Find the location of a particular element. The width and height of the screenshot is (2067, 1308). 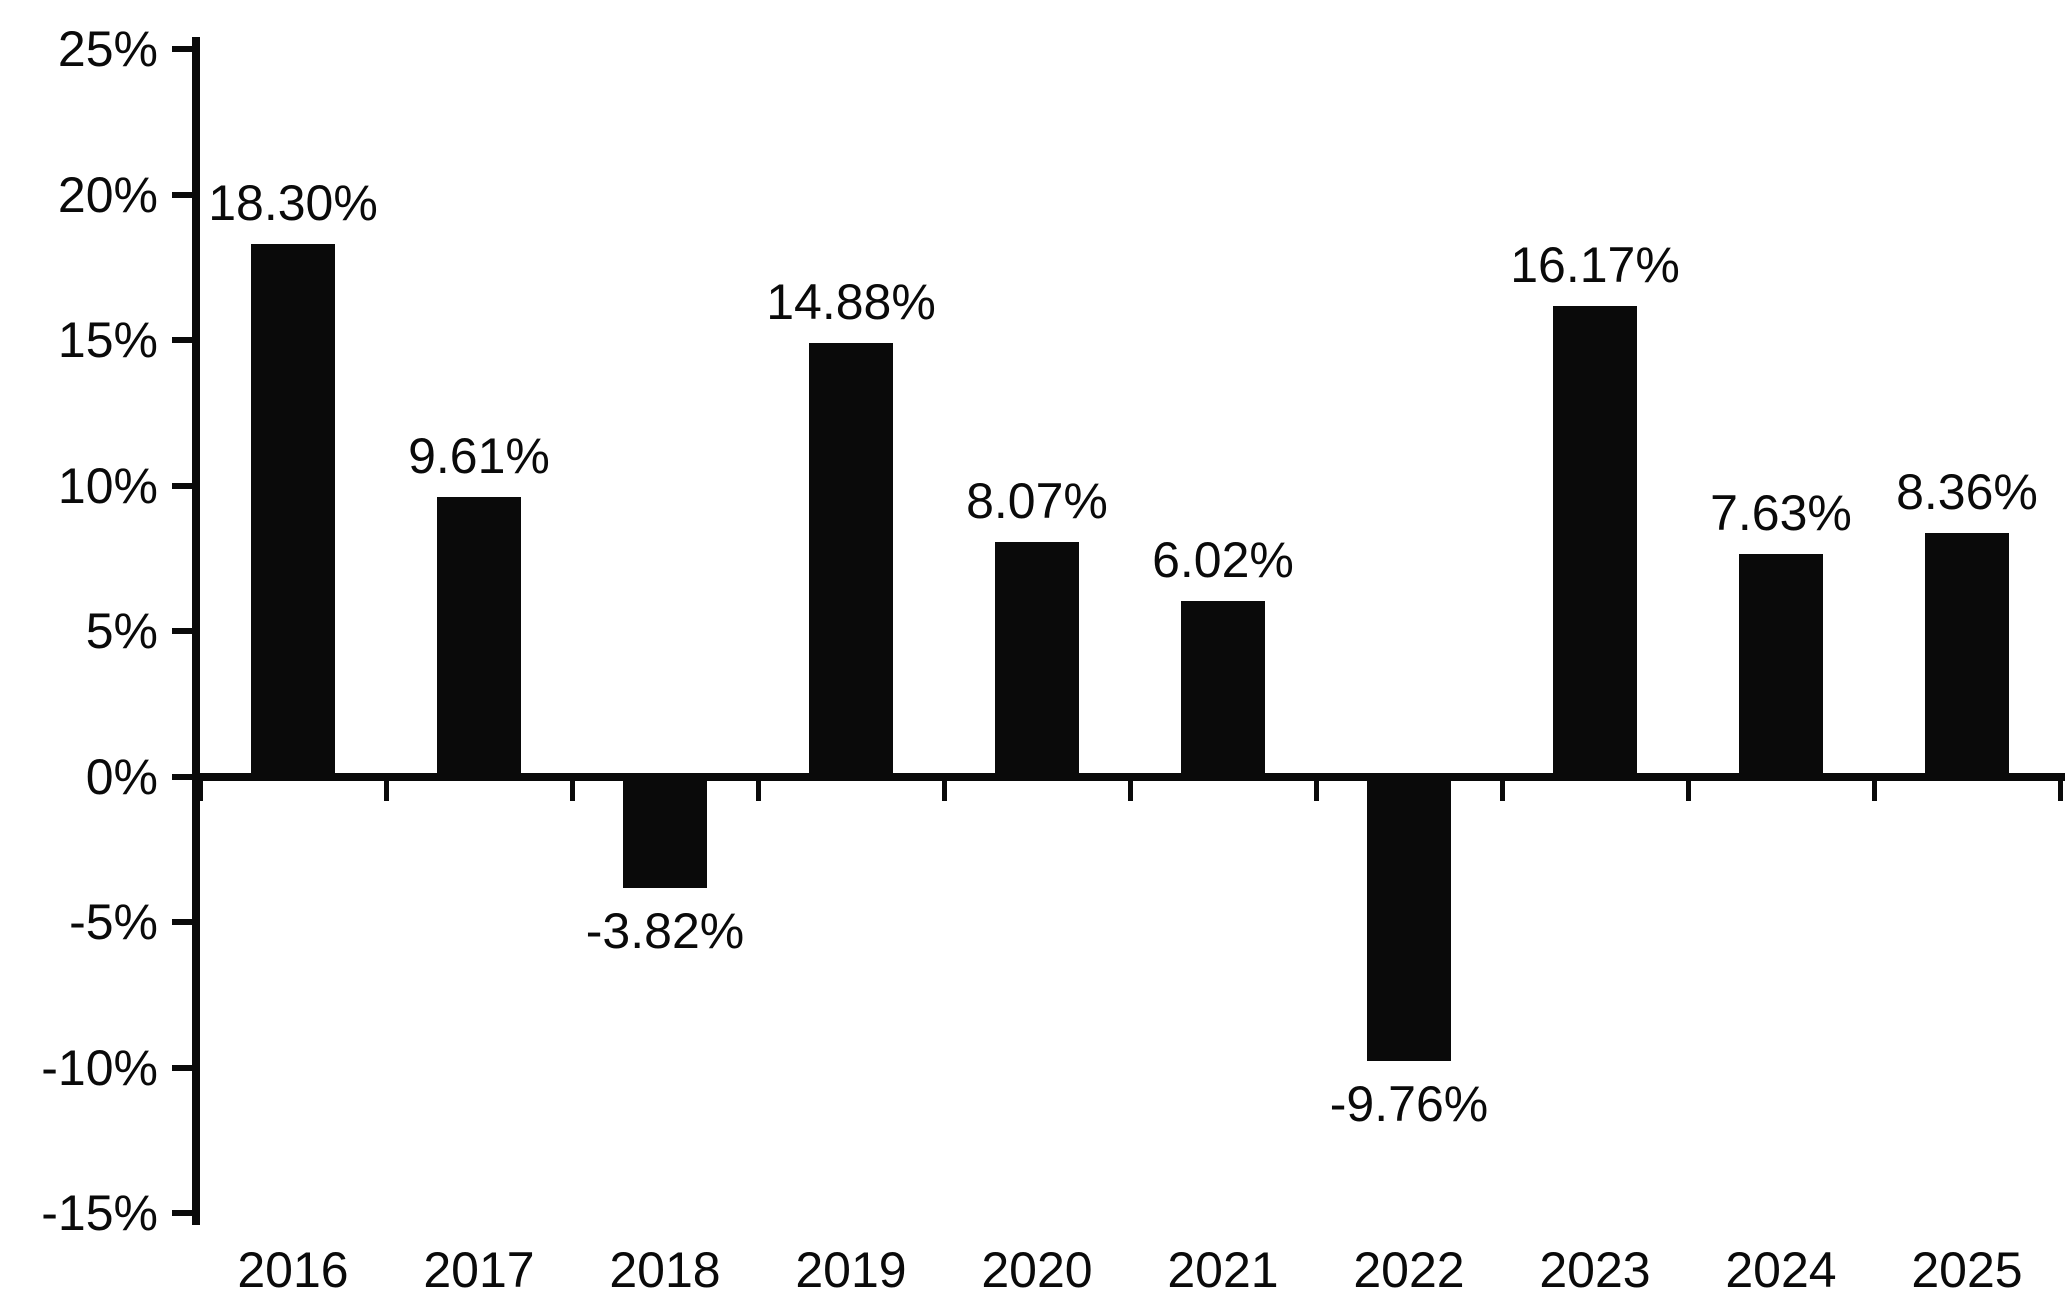

bar-value-label: 8.07% is located at coordinates (1037, 500).